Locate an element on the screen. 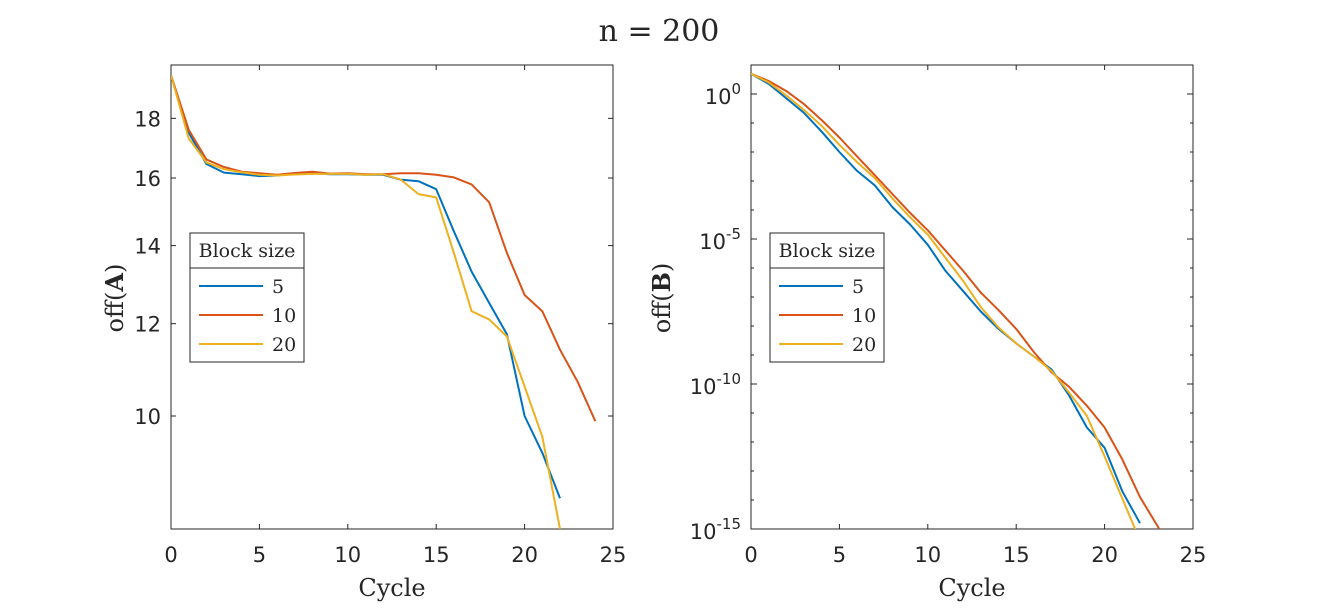 The height and width of the screenshot is (612, 1319). x-tick-label-a: 15 is located at coordinates (436, 555).